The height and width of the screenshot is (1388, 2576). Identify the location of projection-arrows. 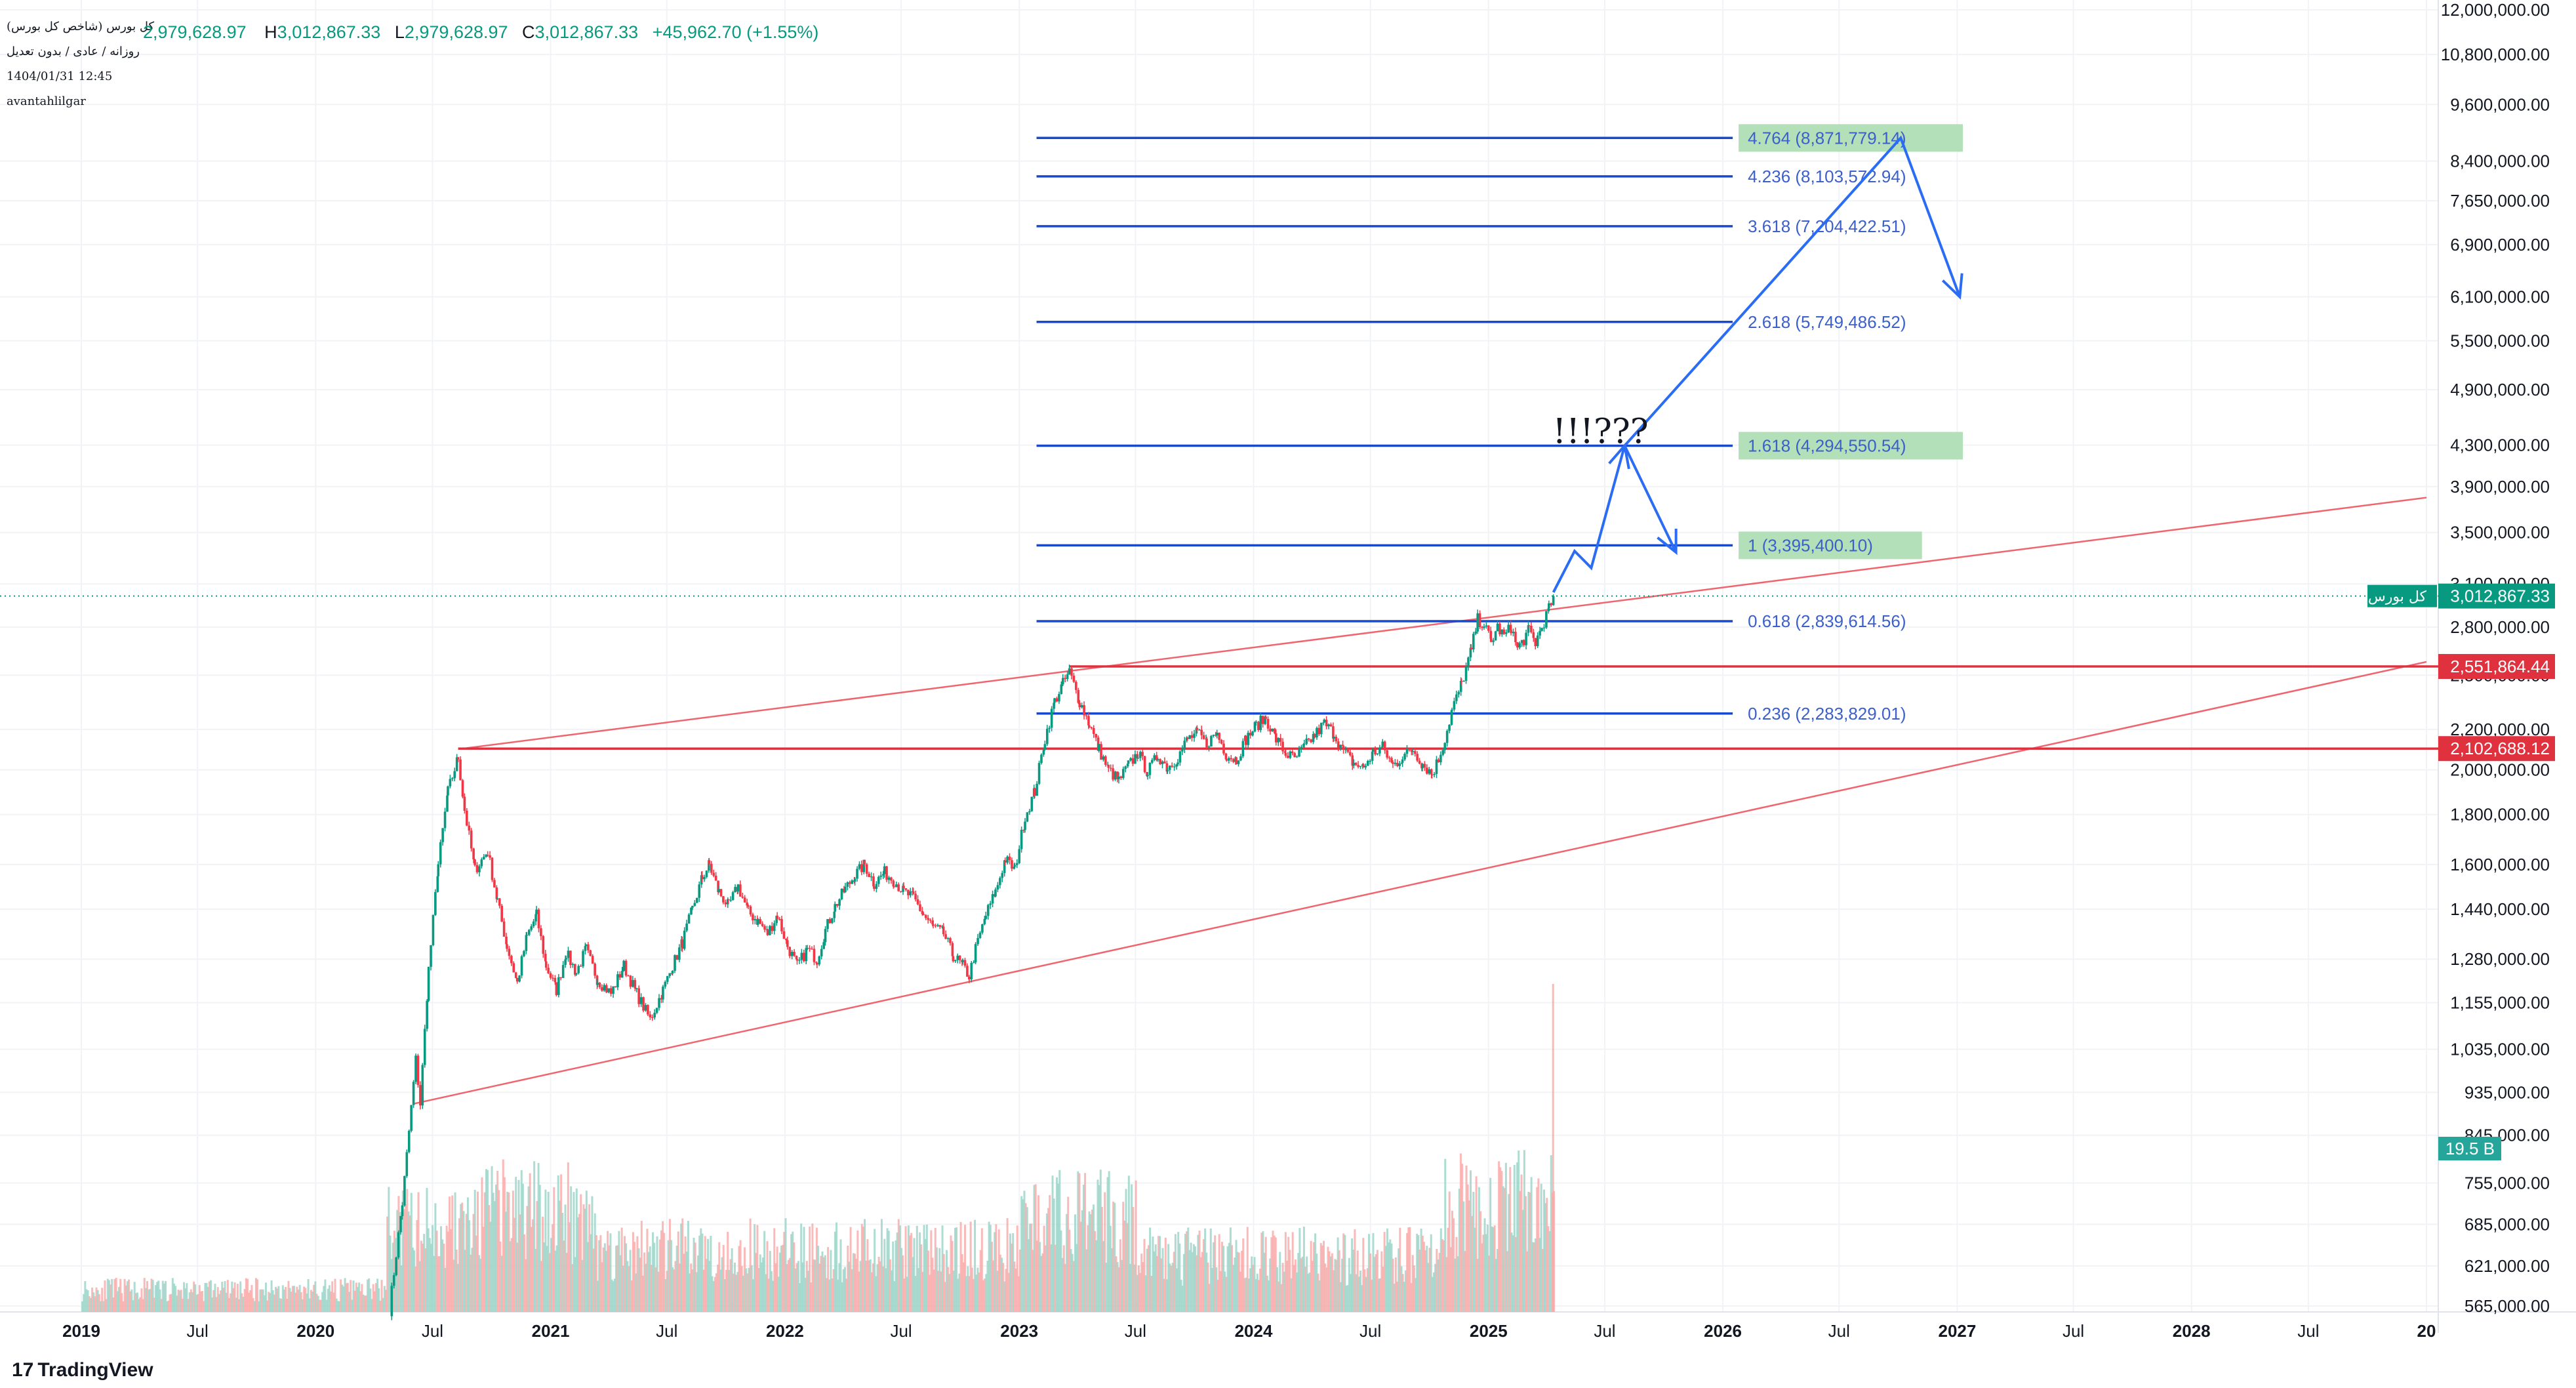
(1757, 364).